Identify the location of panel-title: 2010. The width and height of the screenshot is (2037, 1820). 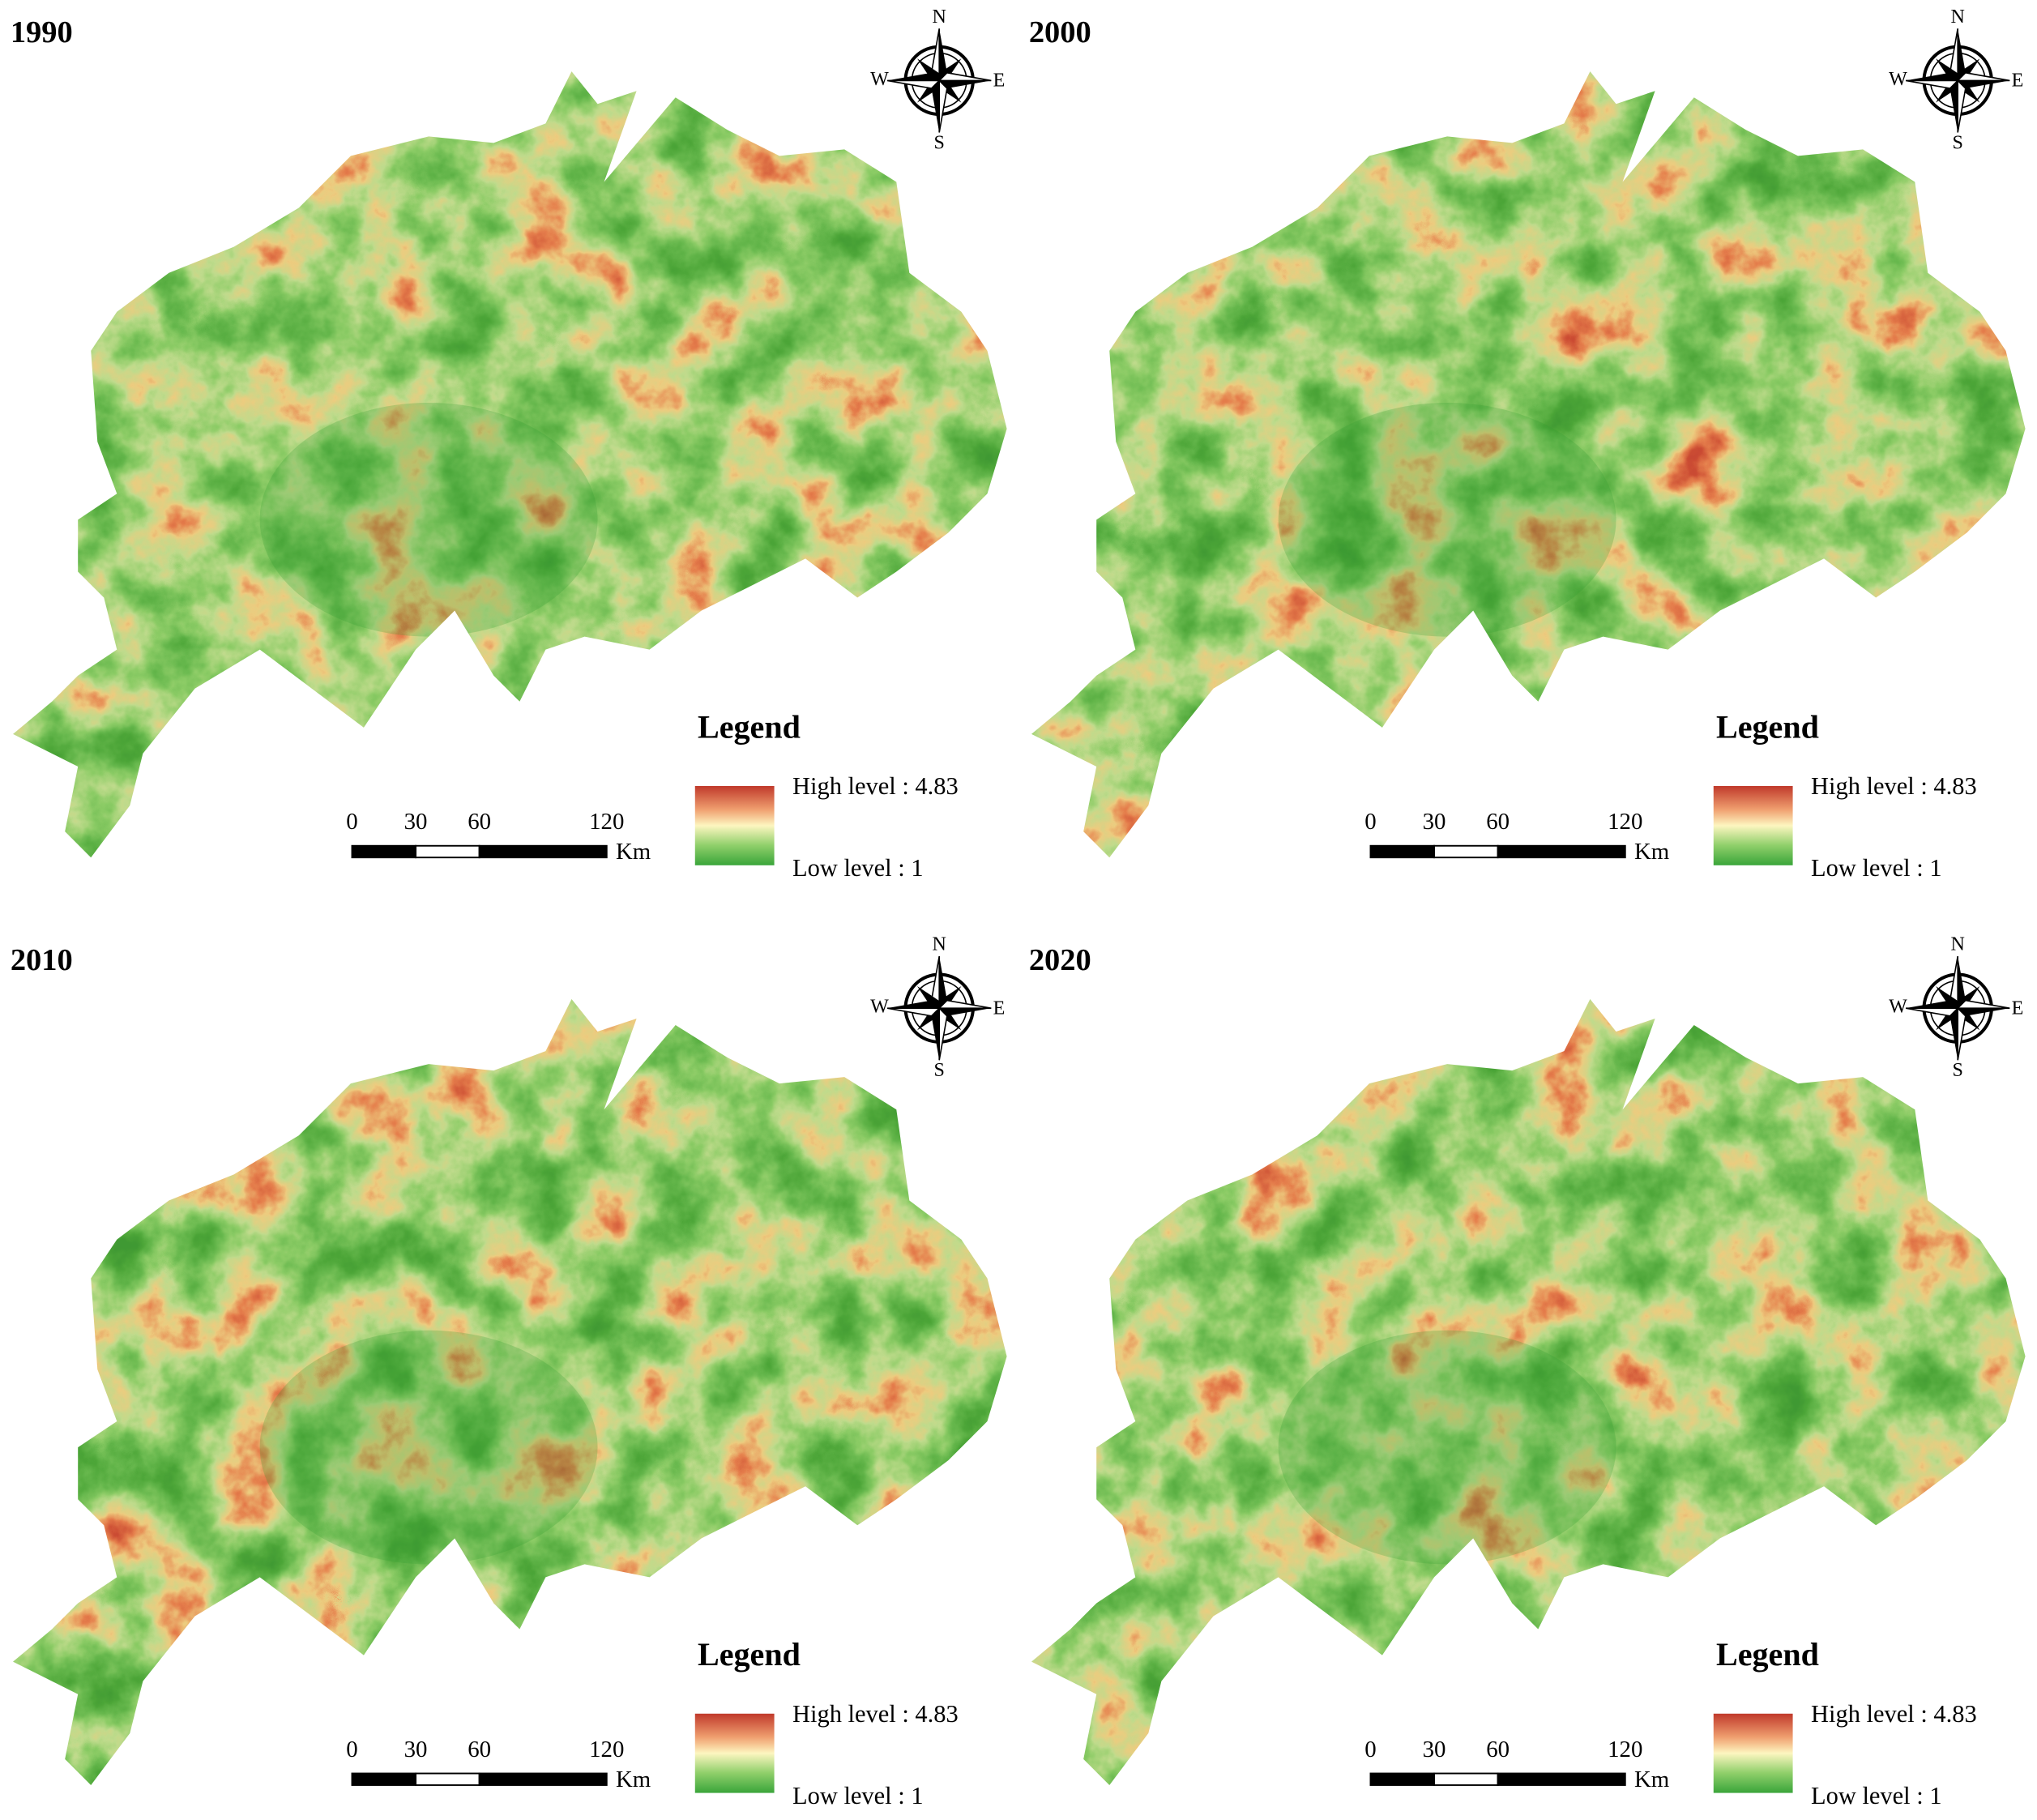
(42, 960).